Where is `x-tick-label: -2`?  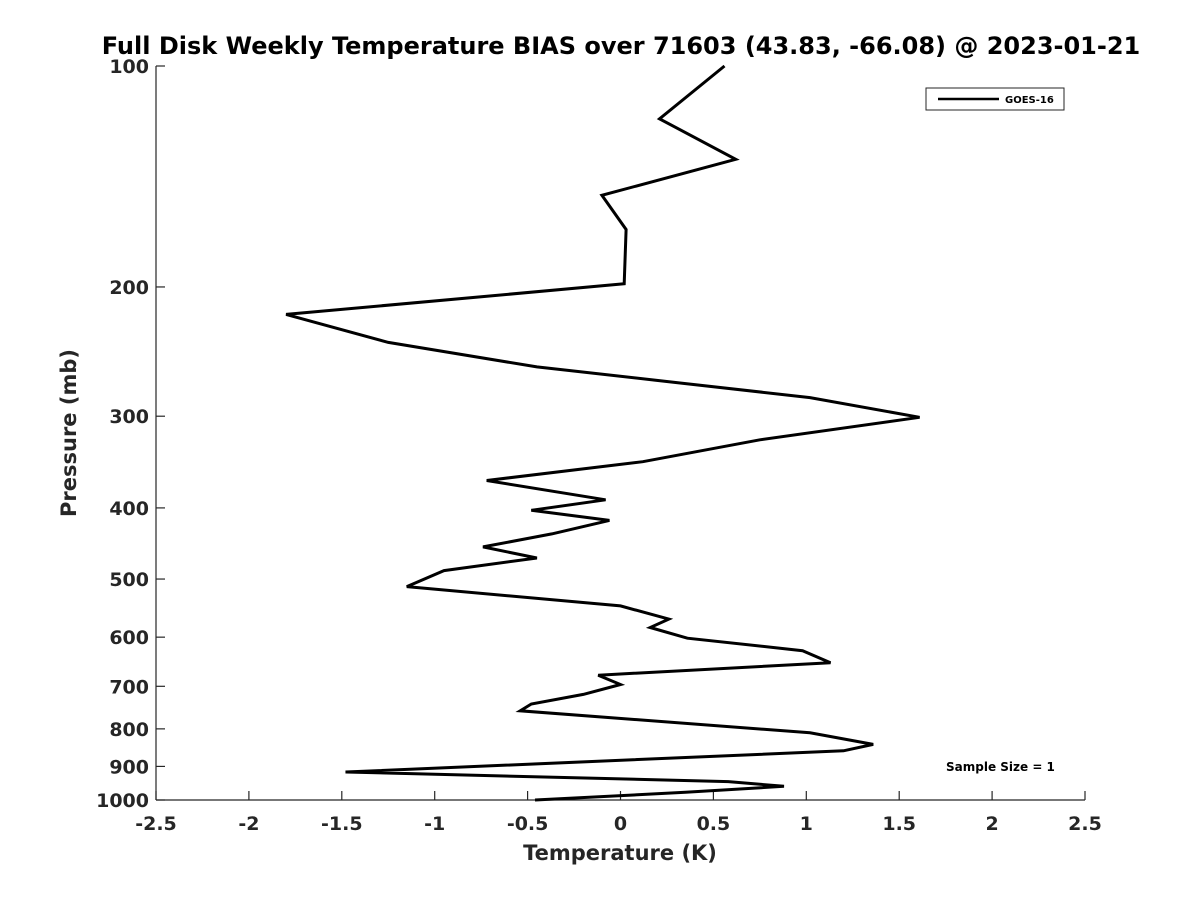 x-tick-label: -2 is located at coordinates (248, 824).